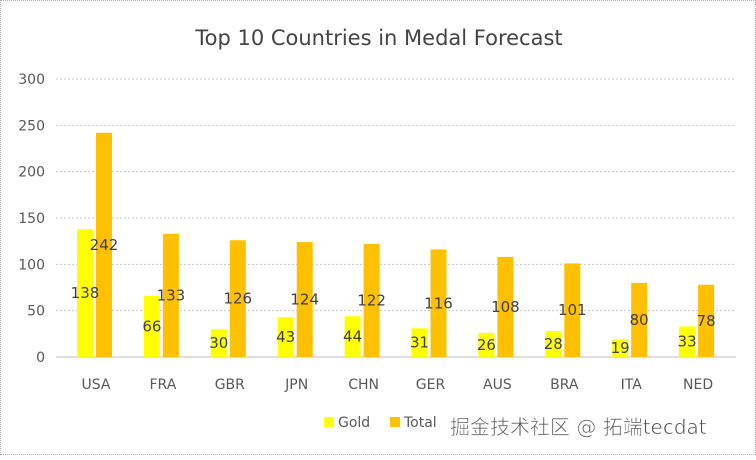  I want to click on legend-label-gold: Gold, so click(354, 423).